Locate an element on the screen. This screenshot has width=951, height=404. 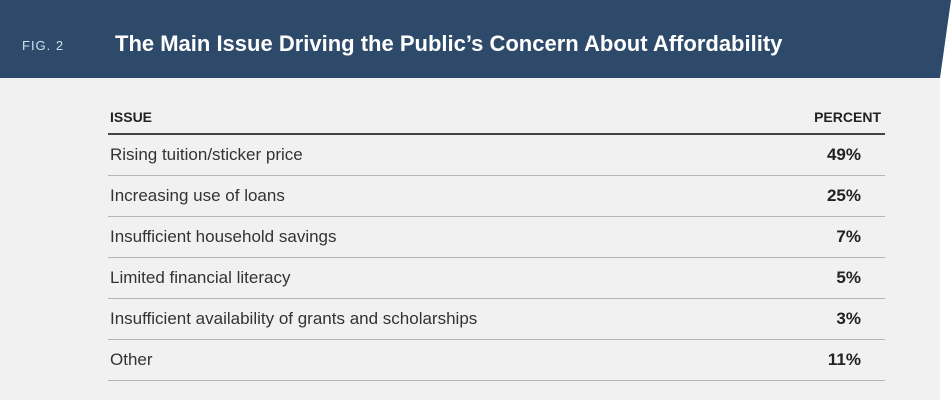
header-row: ISSUE PERCENT is located at coordinates (496, 117).